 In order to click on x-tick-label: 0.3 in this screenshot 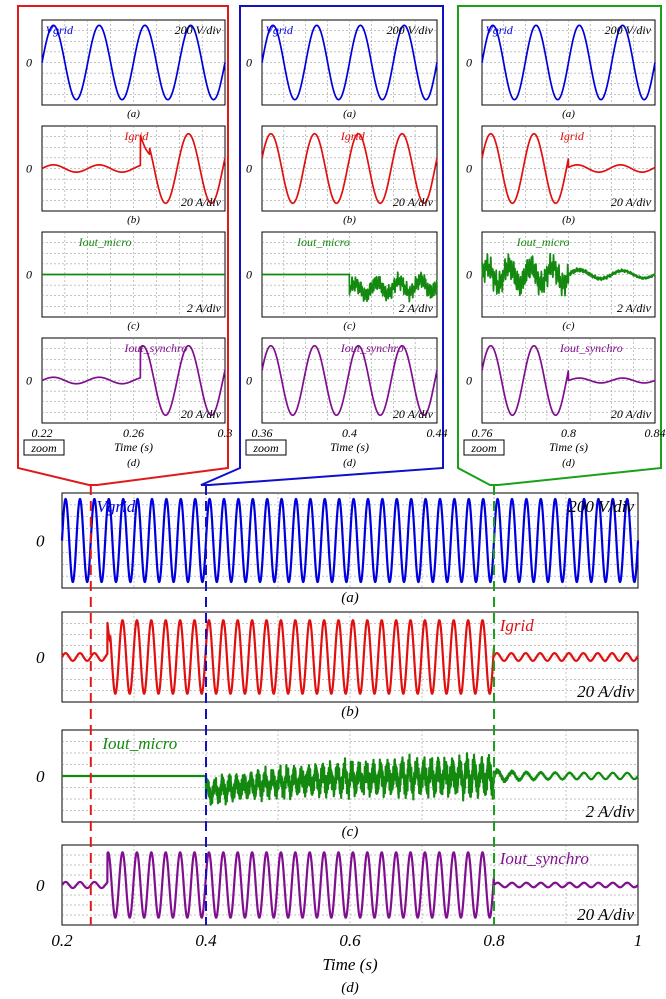, I will do `click(225, 433)`.